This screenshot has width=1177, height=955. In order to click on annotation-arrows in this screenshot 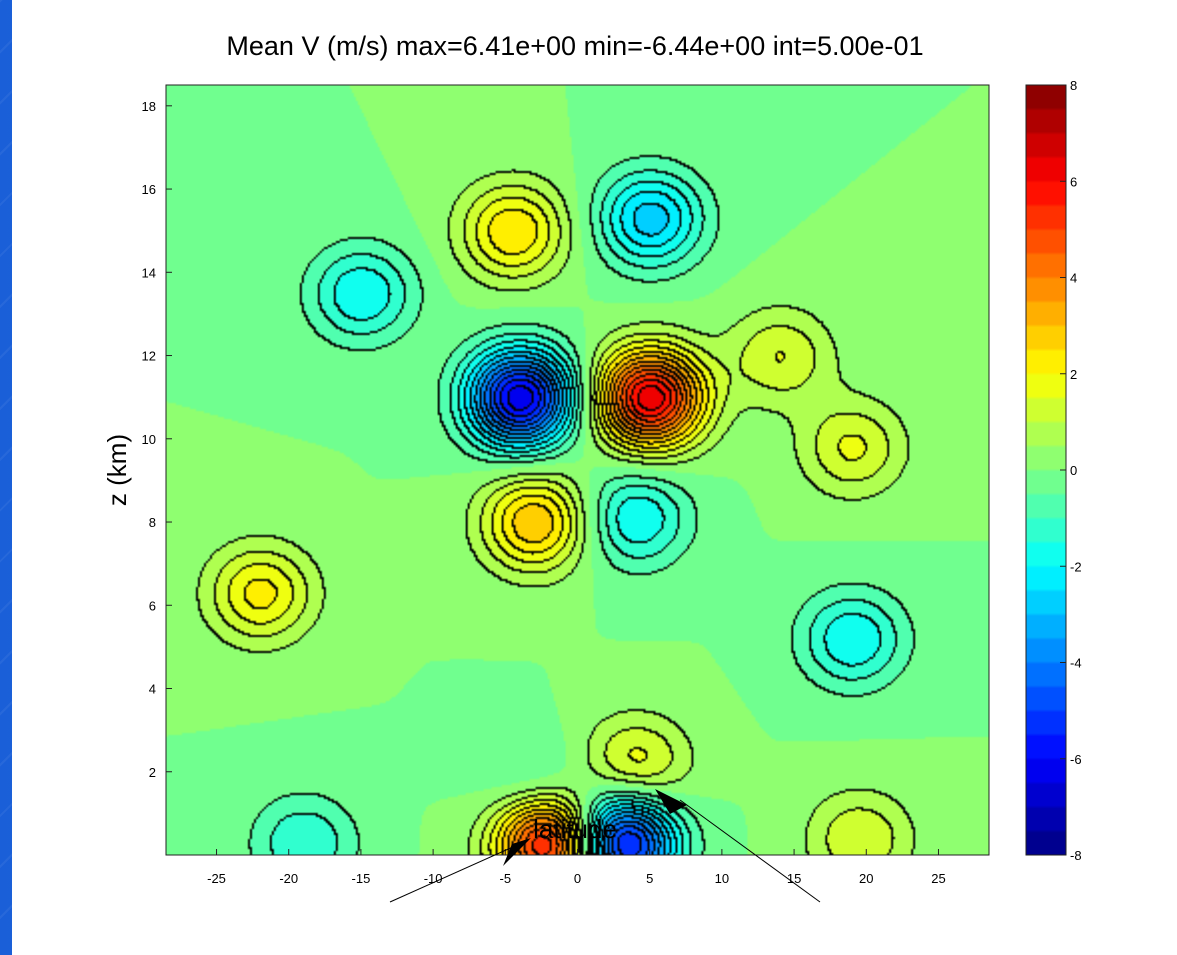, I will do `click(605, 846)`.